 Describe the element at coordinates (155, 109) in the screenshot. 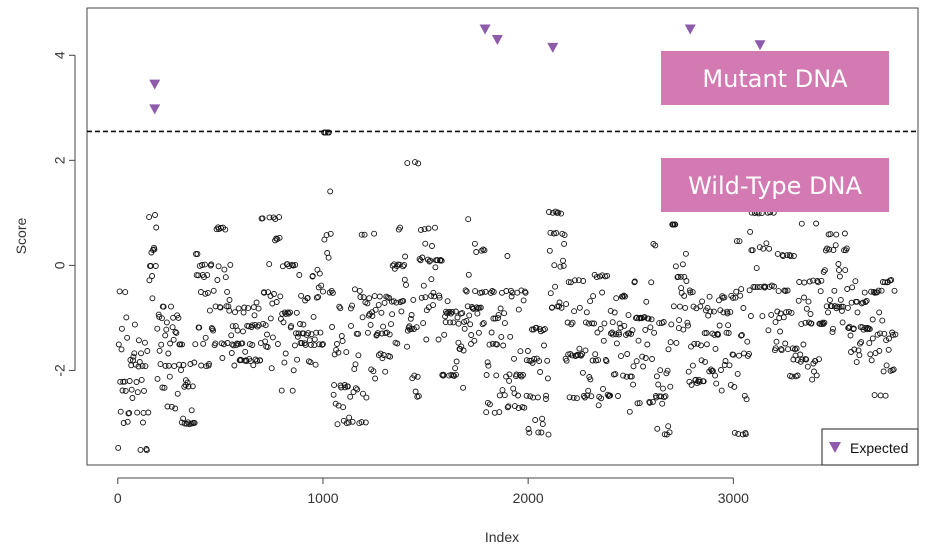

I see `expected-point` at that location.